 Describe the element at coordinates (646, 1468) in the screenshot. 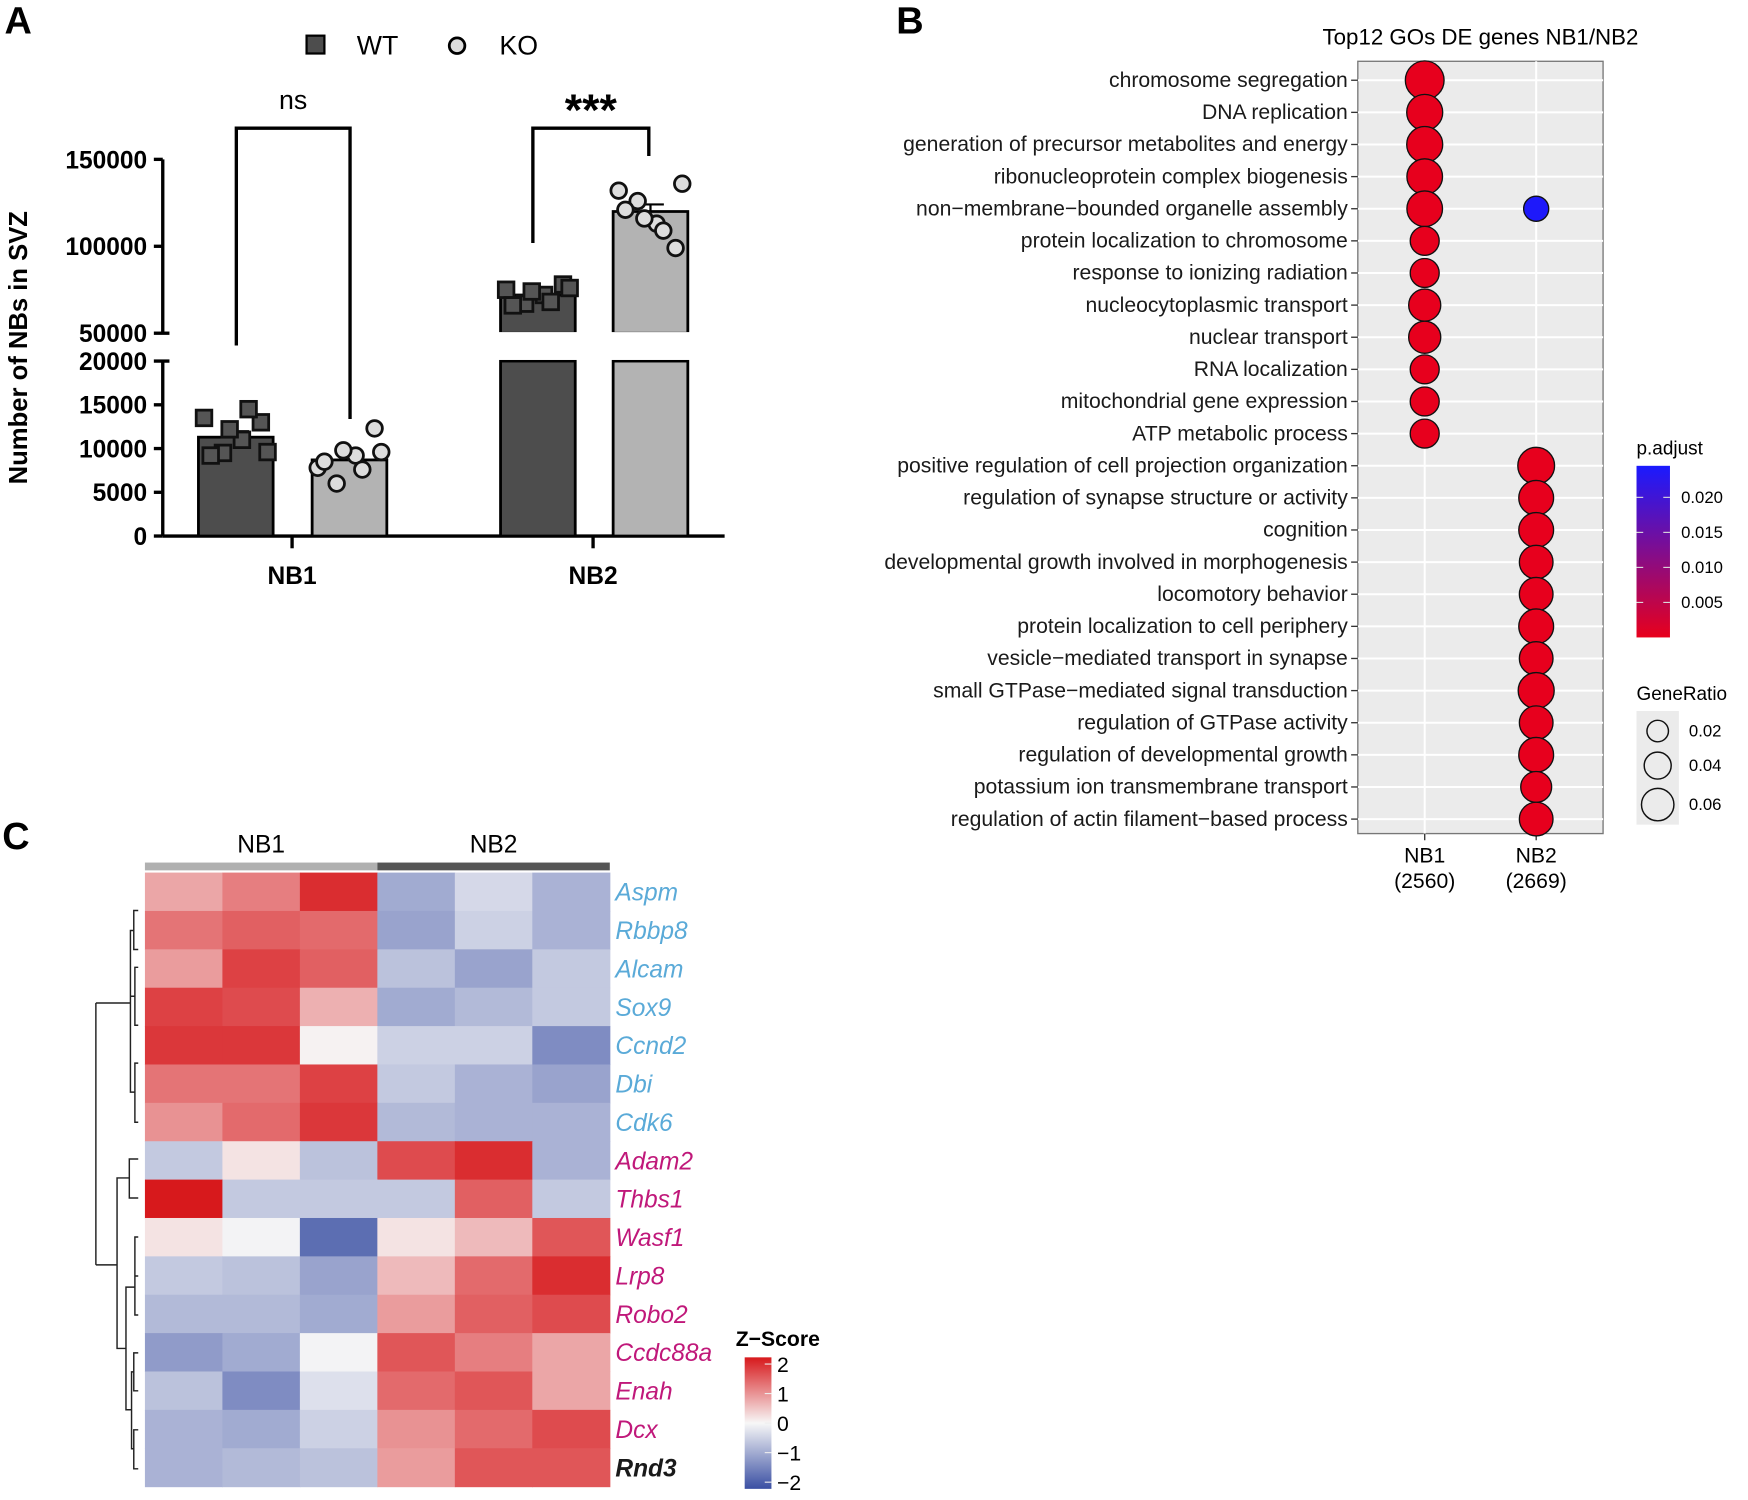

I see `gene-label: Rnd3` at that location.